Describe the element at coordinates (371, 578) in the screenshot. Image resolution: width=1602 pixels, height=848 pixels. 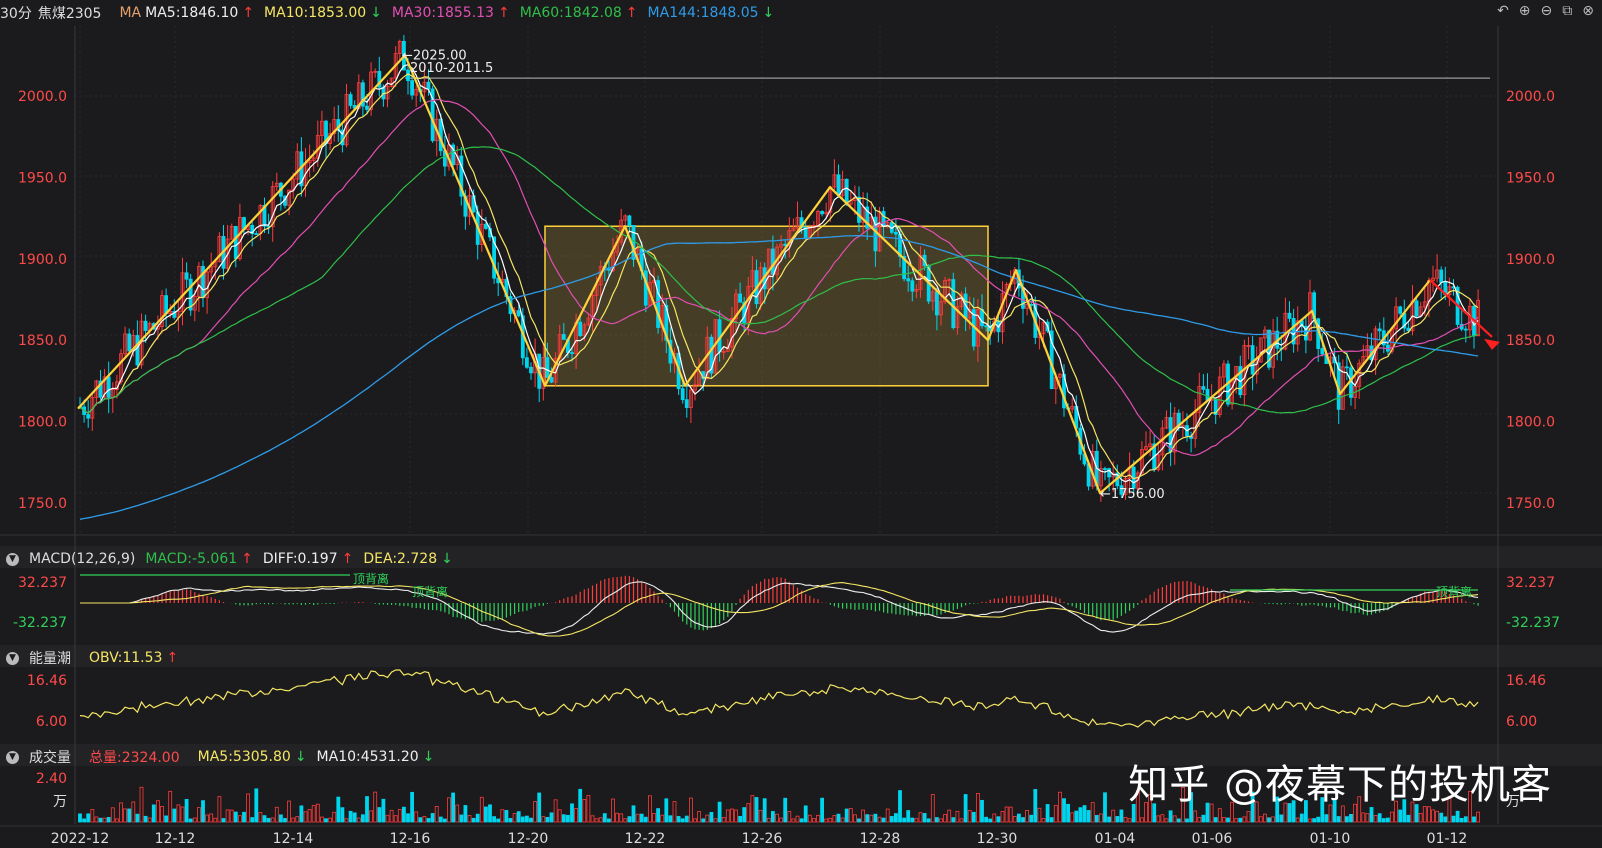
I see `divergence-label: 顶背离` at that location.